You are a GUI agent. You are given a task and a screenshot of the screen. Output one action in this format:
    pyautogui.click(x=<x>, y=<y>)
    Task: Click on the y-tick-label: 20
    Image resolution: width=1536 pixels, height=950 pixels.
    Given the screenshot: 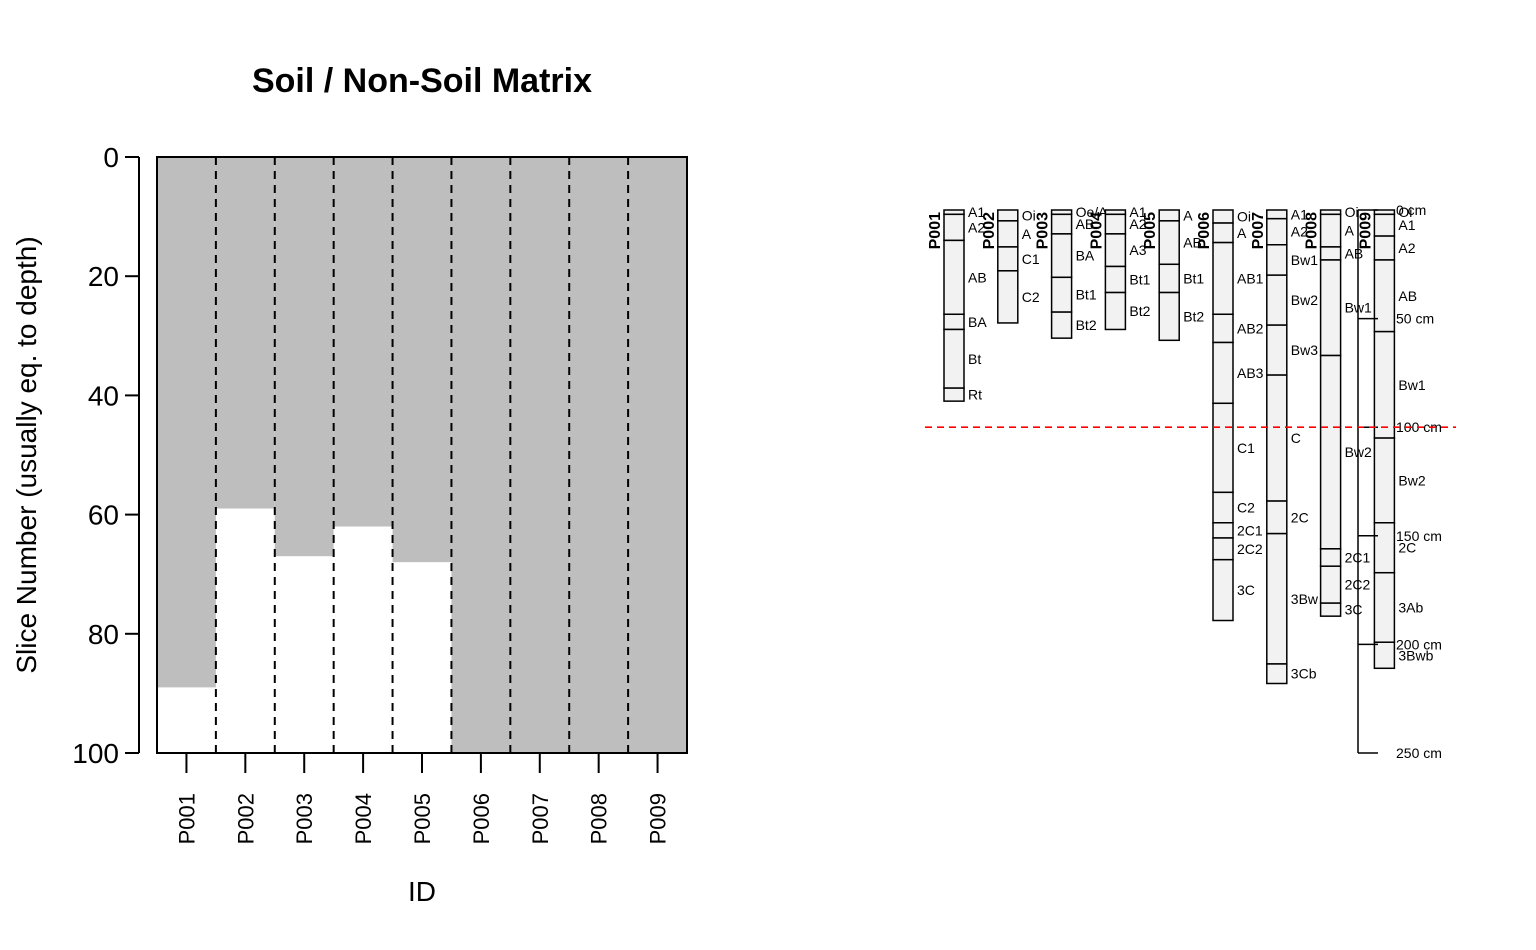 What is the action you would take?
    pyautogui.click(x=103, y=276)
    